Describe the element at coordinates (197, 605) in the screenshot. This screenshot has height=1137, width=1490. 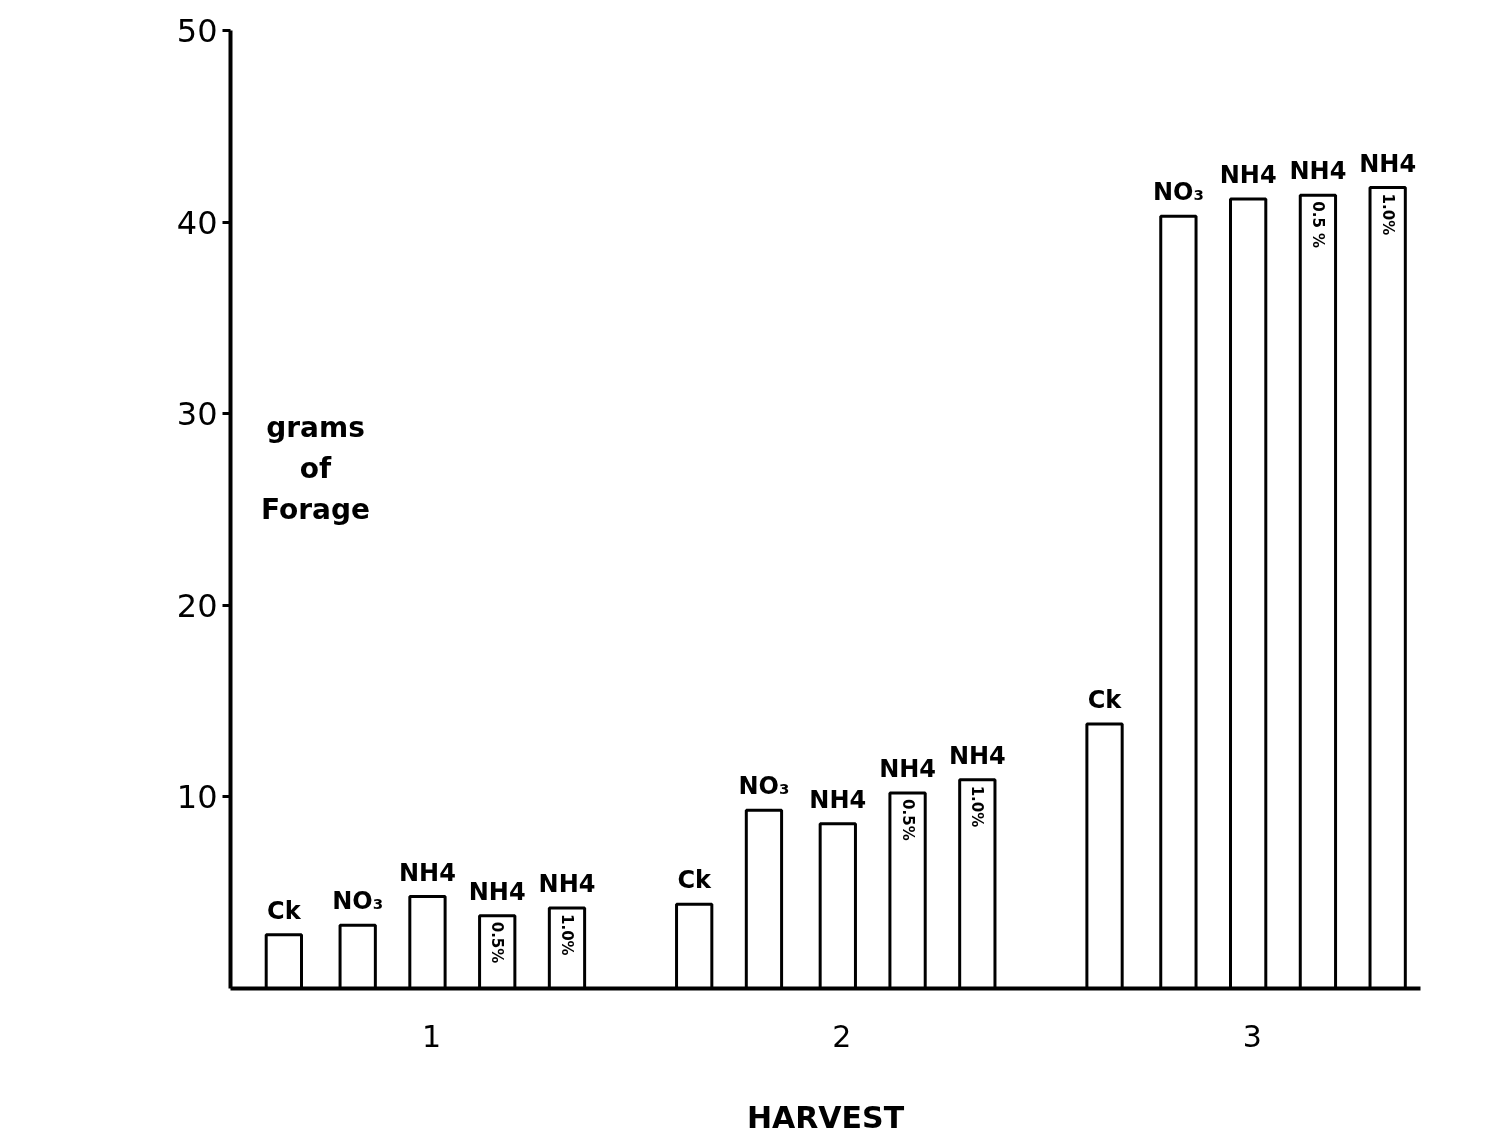
I see `y-tick-label: 20` at that location.